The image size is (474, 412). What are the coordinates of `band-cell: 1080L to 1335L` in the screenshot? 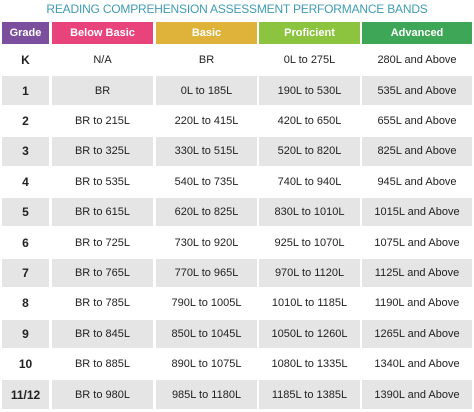 It's located at (309, 364).